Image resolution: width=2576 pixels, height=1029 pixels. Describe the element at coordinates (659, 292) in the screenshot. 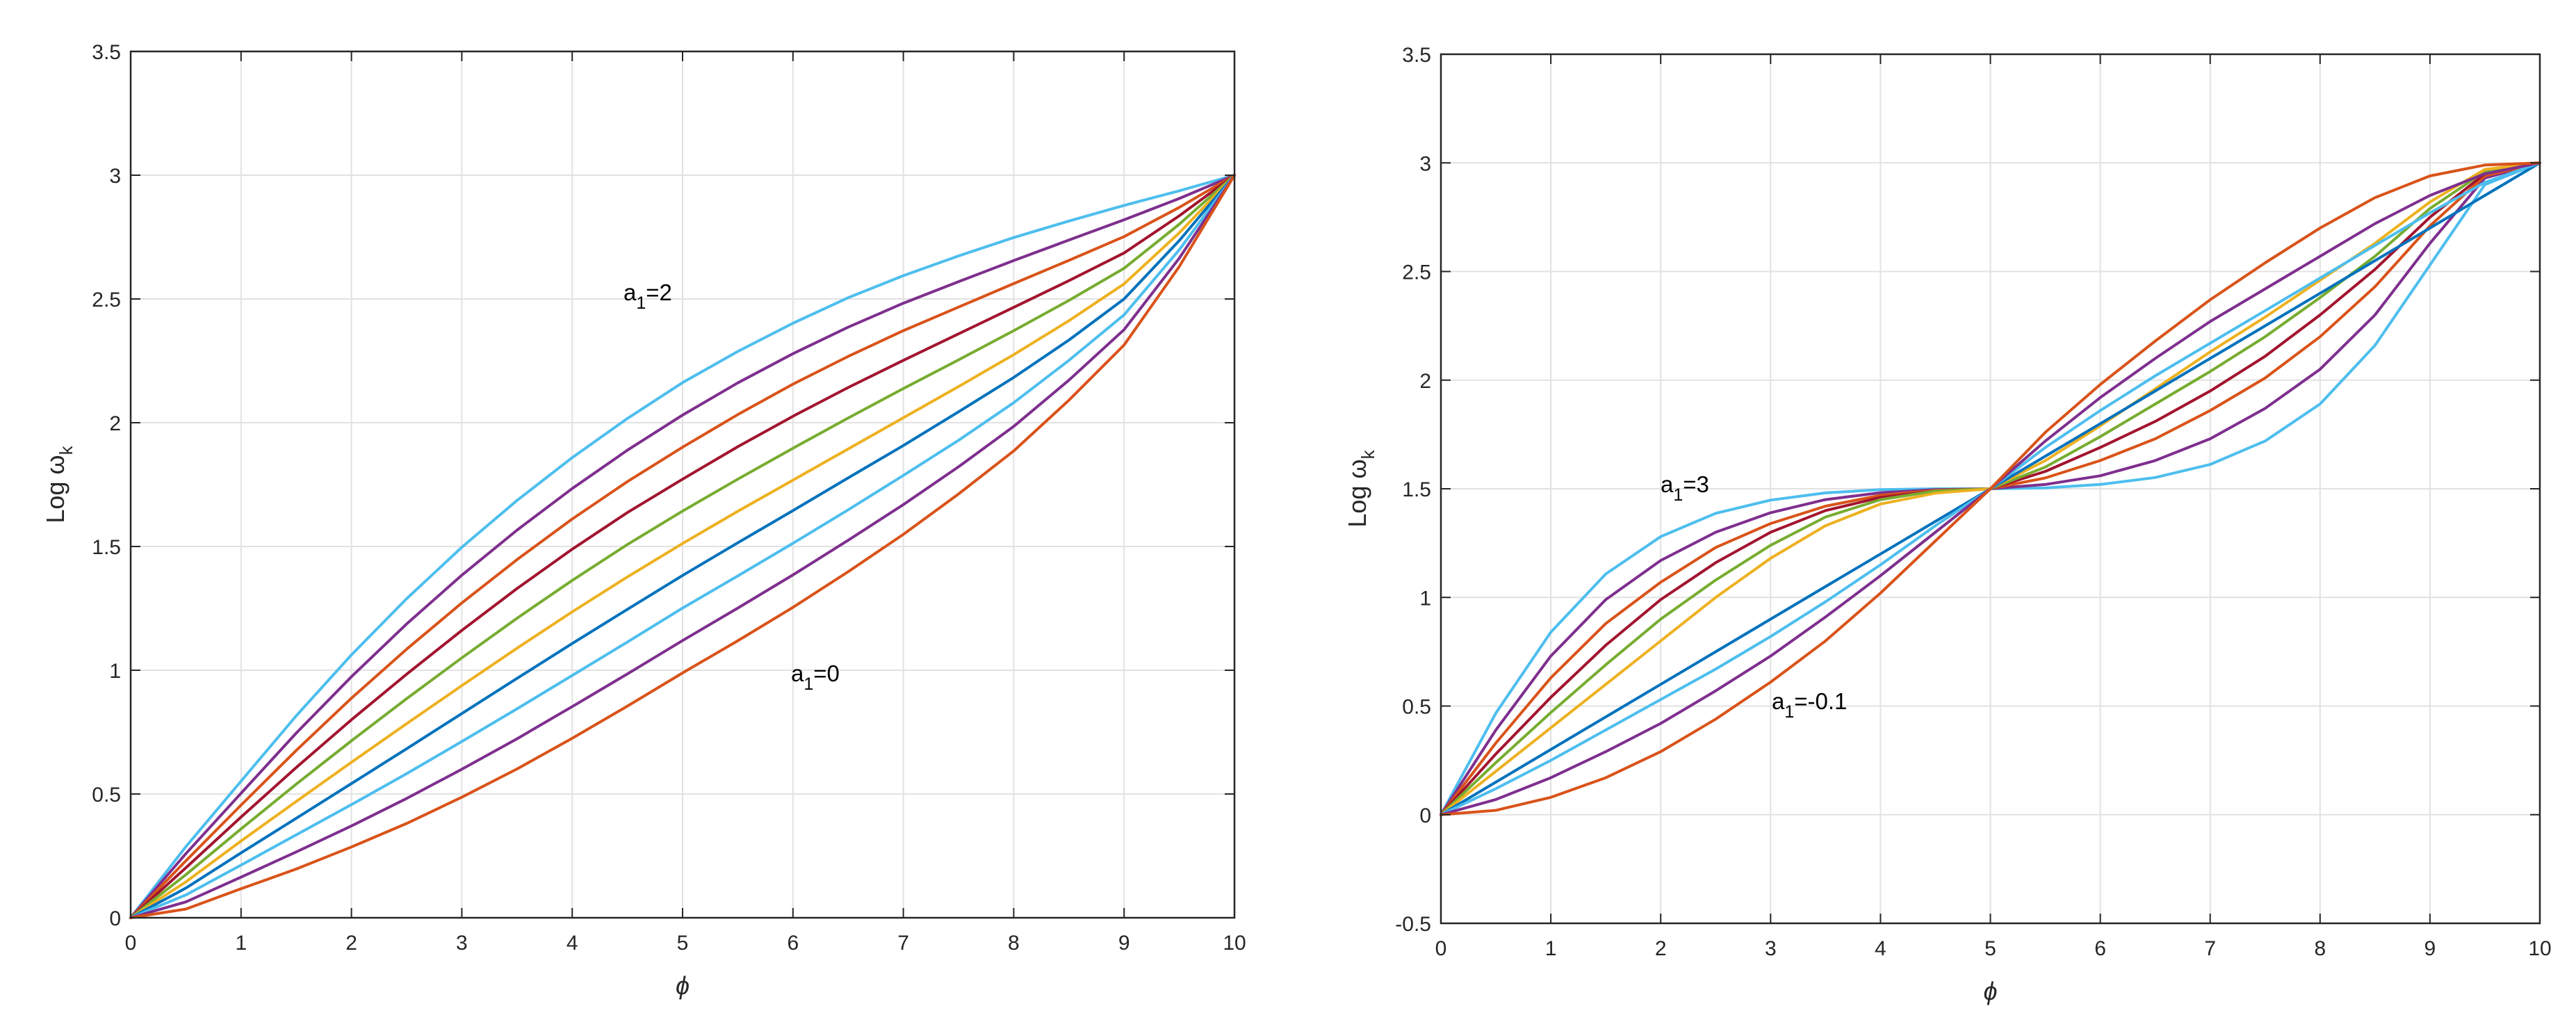

I see `annotation-value: =2` at that location.